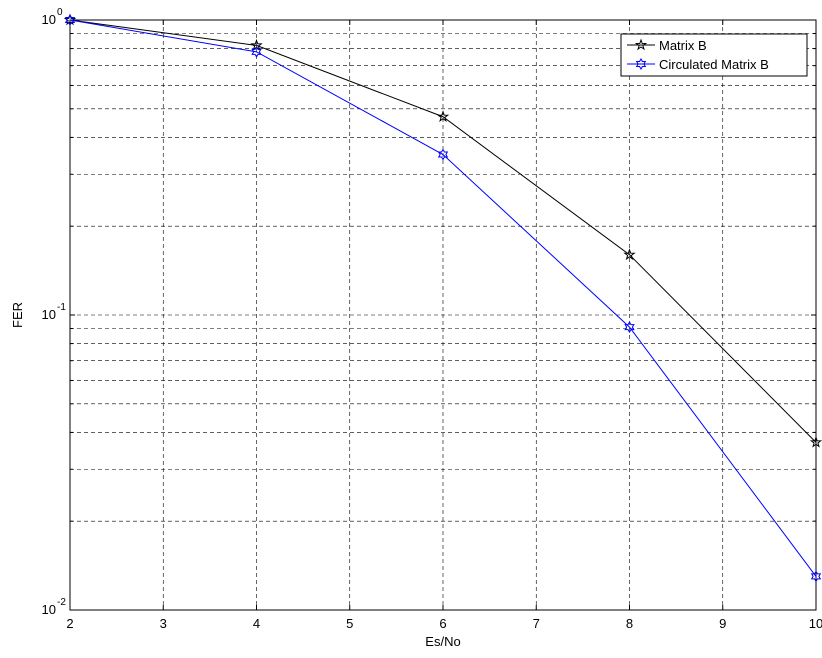  Describe the element at coordinates (629, 623) in the screenshot. I see `x-tick-label: 8` at that location.